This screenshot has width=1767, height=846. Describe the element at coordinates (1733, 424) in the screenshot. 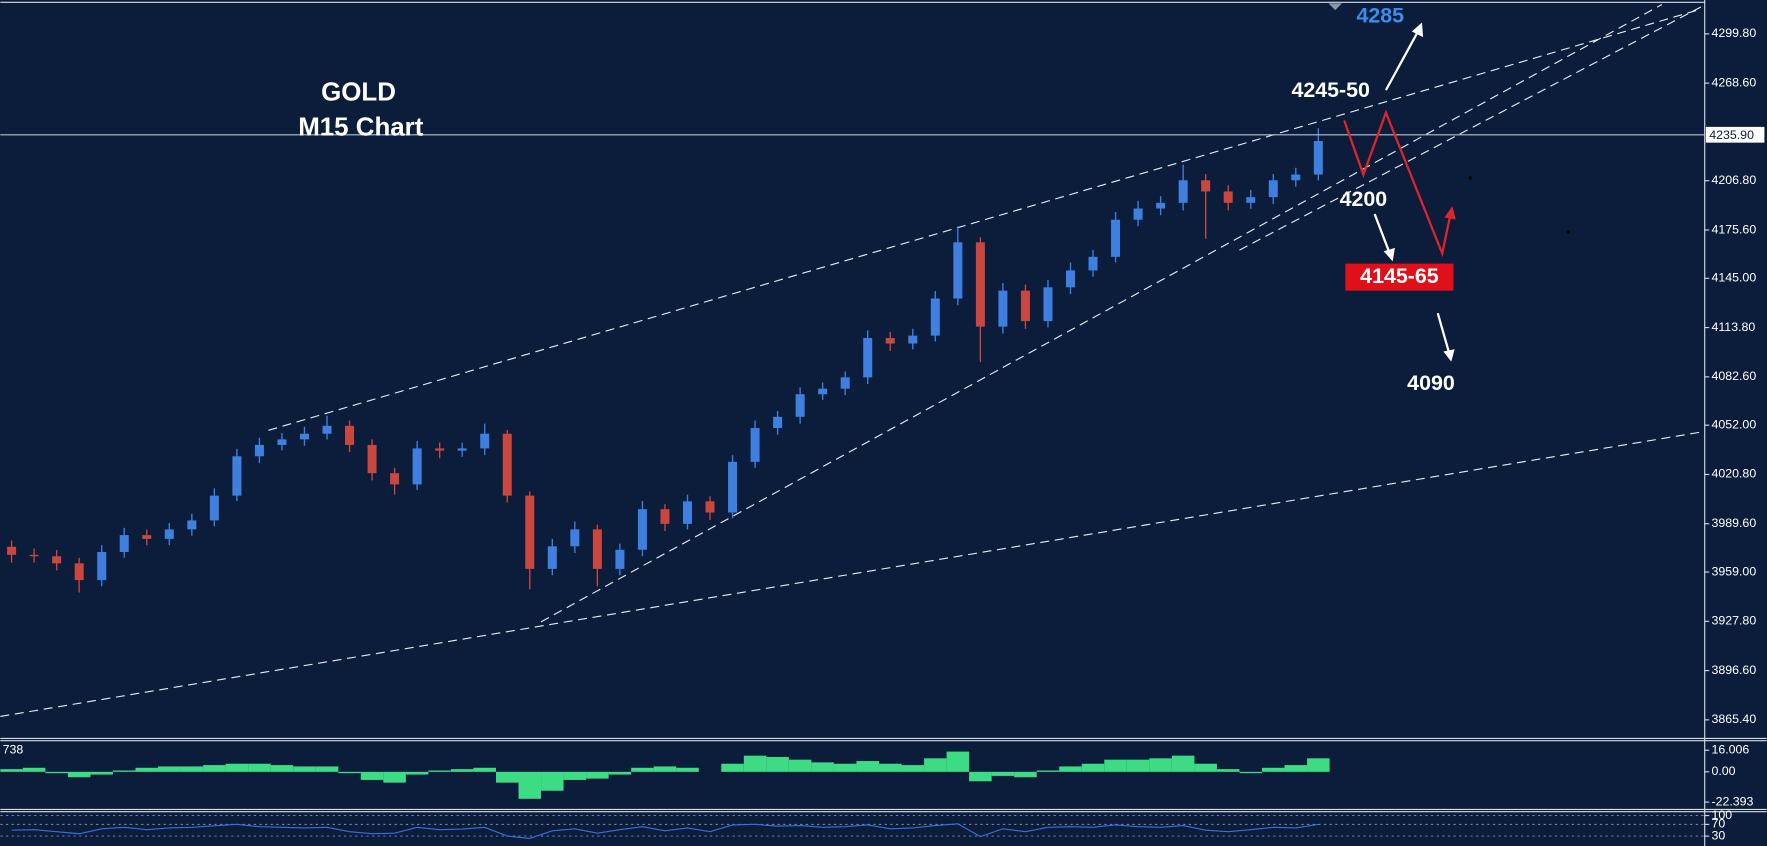

I see `y-tick-label: 4052.00` at that location.